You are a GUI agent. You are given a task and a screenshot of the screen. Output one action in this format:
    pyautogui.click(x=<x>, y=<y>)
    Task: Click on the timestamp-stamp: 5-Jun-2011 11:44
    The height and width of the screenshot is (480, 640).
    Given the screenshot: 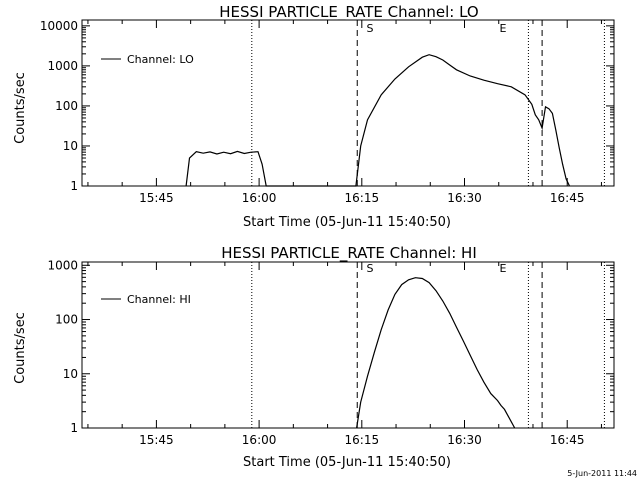 What is the action you would take?
    pyautogui.click(x=602, y=473)
    